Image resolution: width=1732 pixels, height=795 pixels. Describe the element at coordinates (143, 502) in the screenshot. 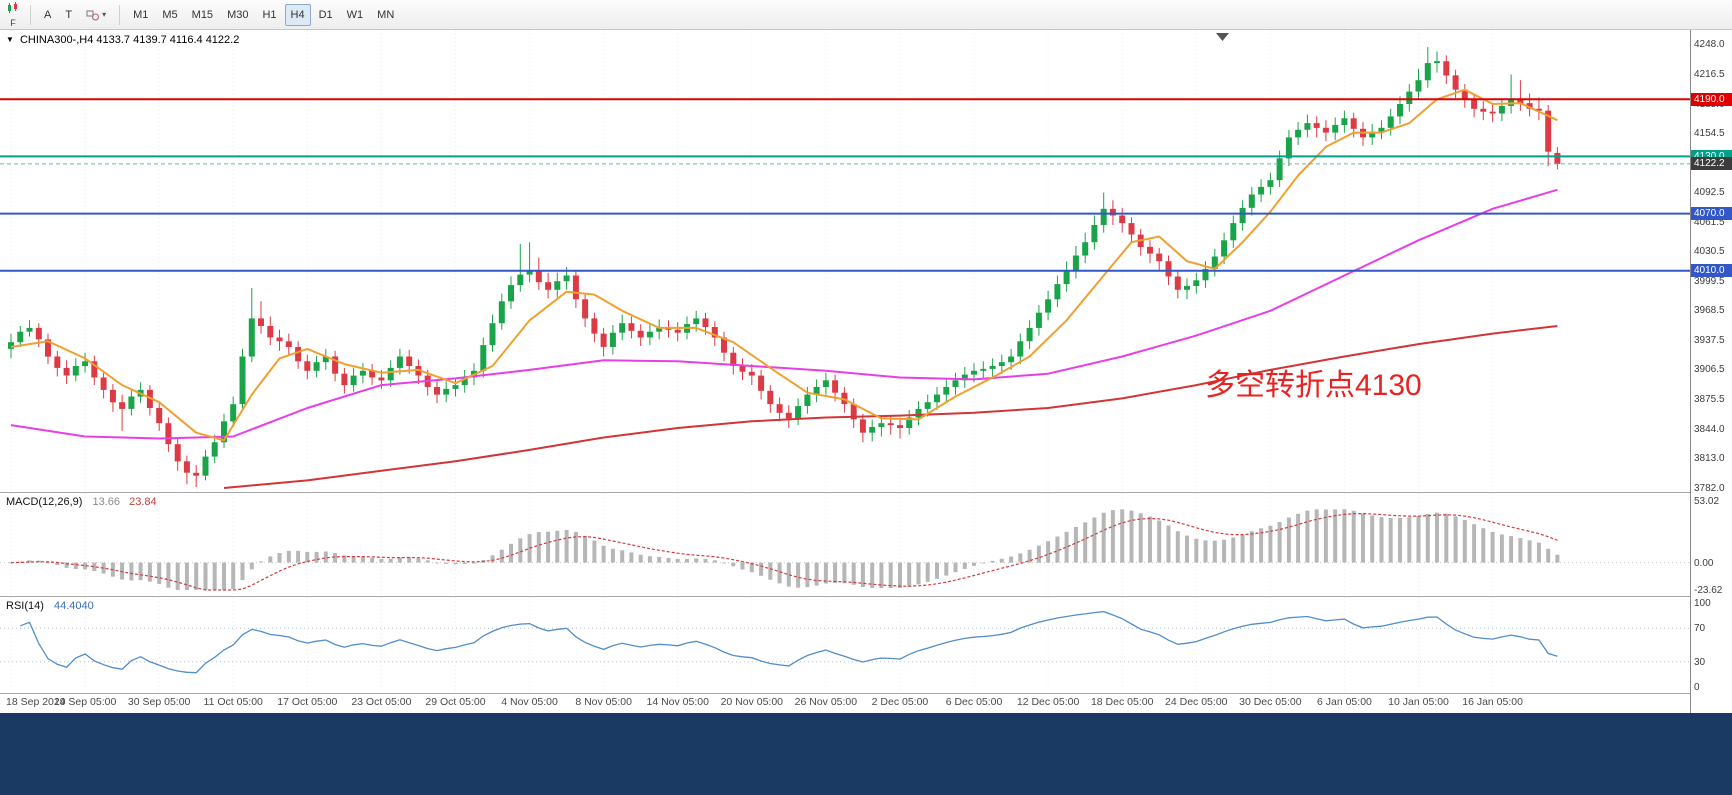

I see `macd-signal-value: 23.84` at that location.